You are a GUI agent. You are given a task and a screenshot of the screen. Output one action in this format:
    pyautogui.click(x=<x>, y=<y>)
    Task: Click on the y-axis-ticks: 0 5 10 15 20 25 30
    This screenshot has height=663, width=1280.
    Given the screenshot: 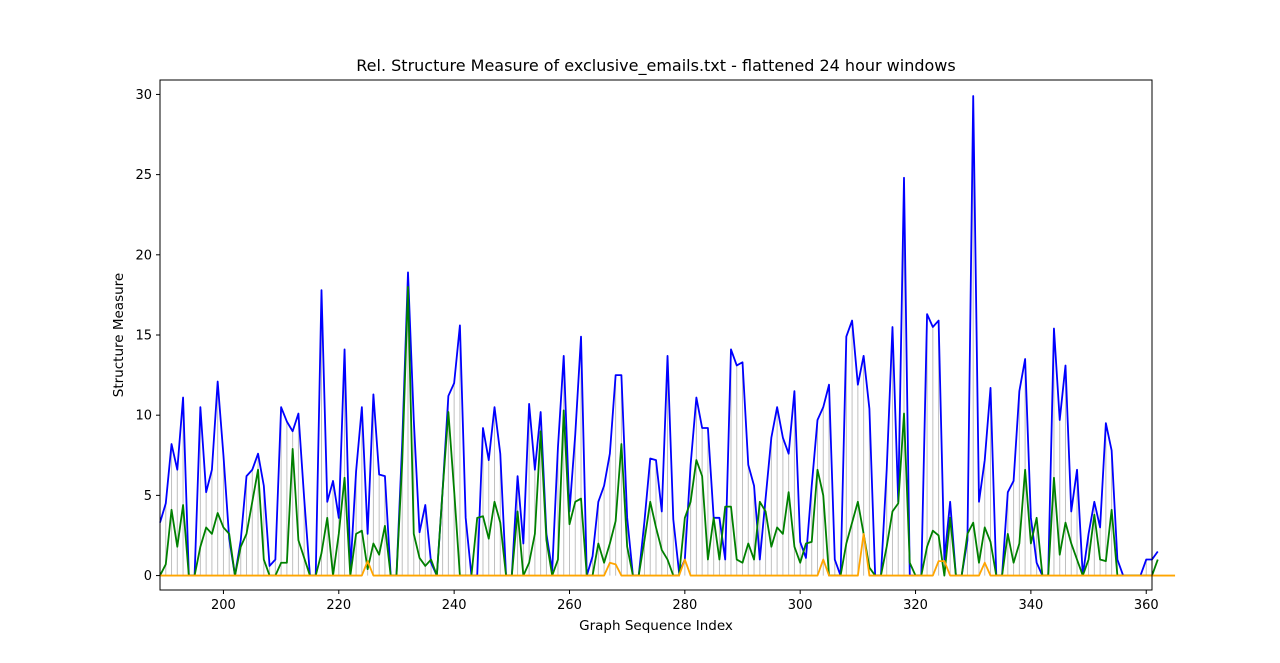 What is the action you would take?
    pyautogui.click(x=147, y=336)
    